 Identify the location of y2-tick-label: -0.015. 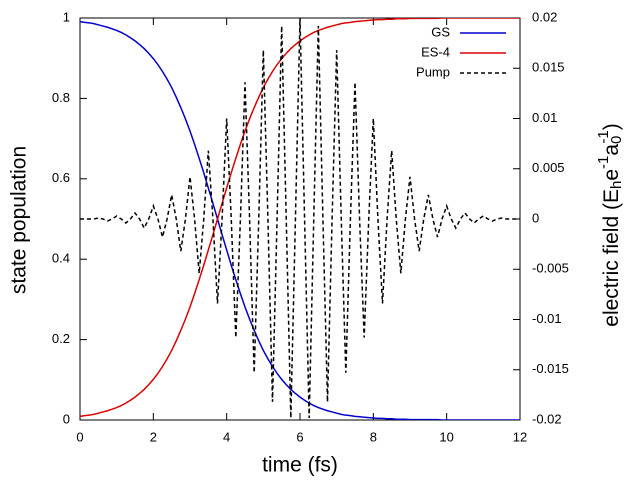
(550, 368).